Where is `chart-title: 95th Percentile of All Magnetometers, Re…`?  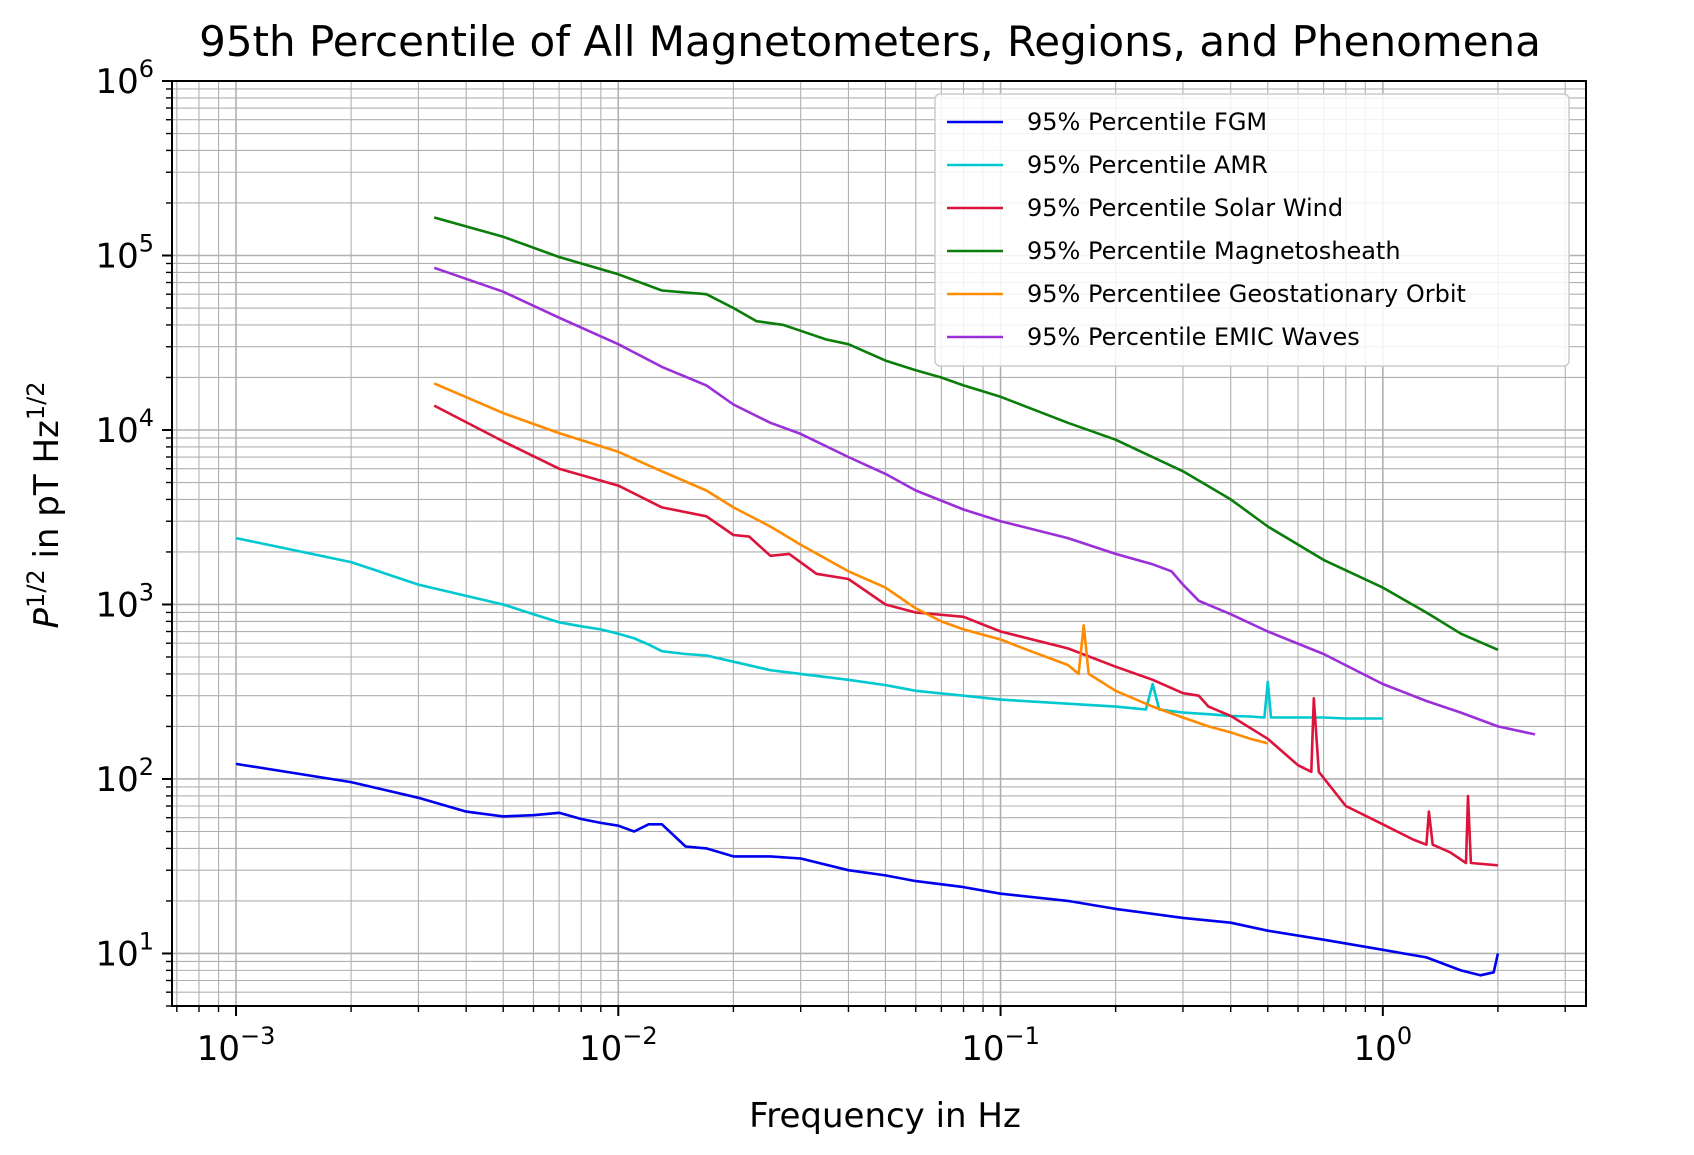 chart-title: 95th Percentile of All Magnetometers, Re… is located at coordinates (870, 41).